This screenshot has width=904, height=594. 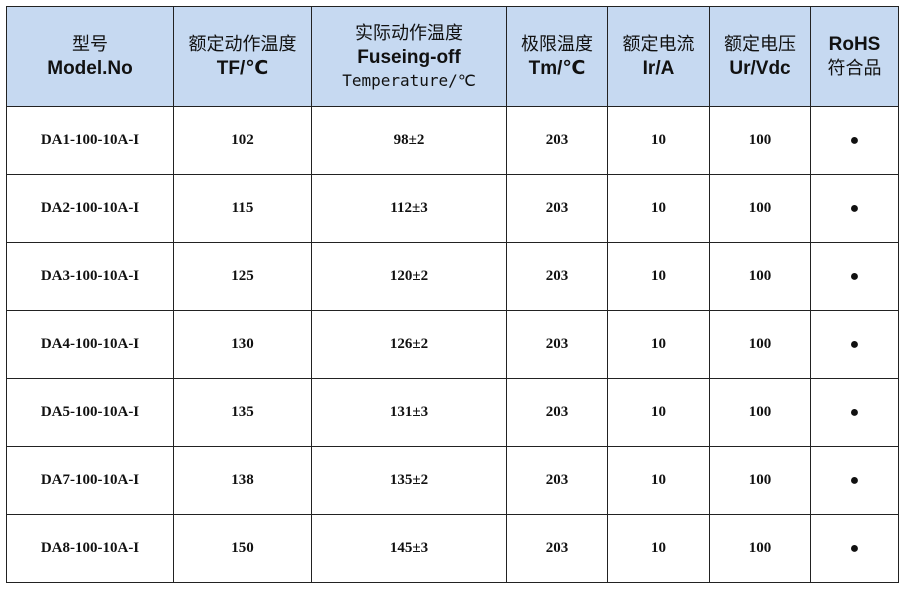 I want to click on table-row: DA4-100-10A-I 130 126±2 203 10 100 ●, so click(x=452, y=344).